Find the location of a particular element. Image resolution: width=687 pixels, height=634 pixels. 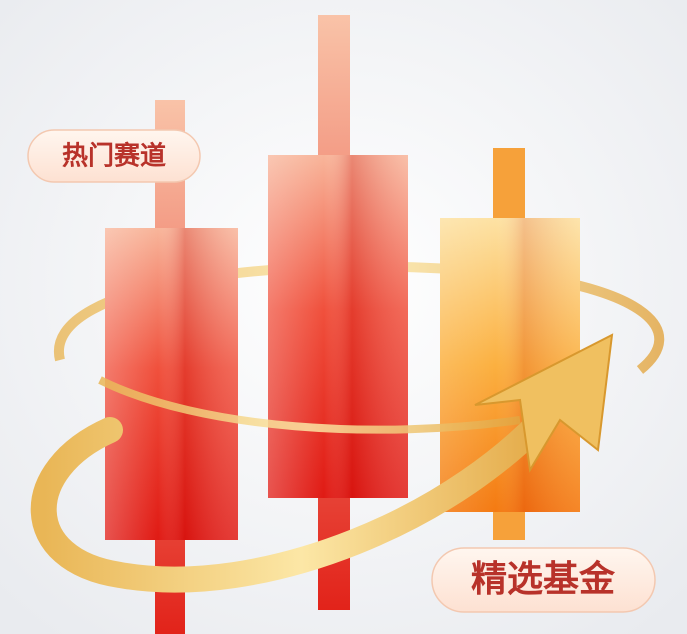

bottom-label: 精选基金 is located at coordinates (543, 580).